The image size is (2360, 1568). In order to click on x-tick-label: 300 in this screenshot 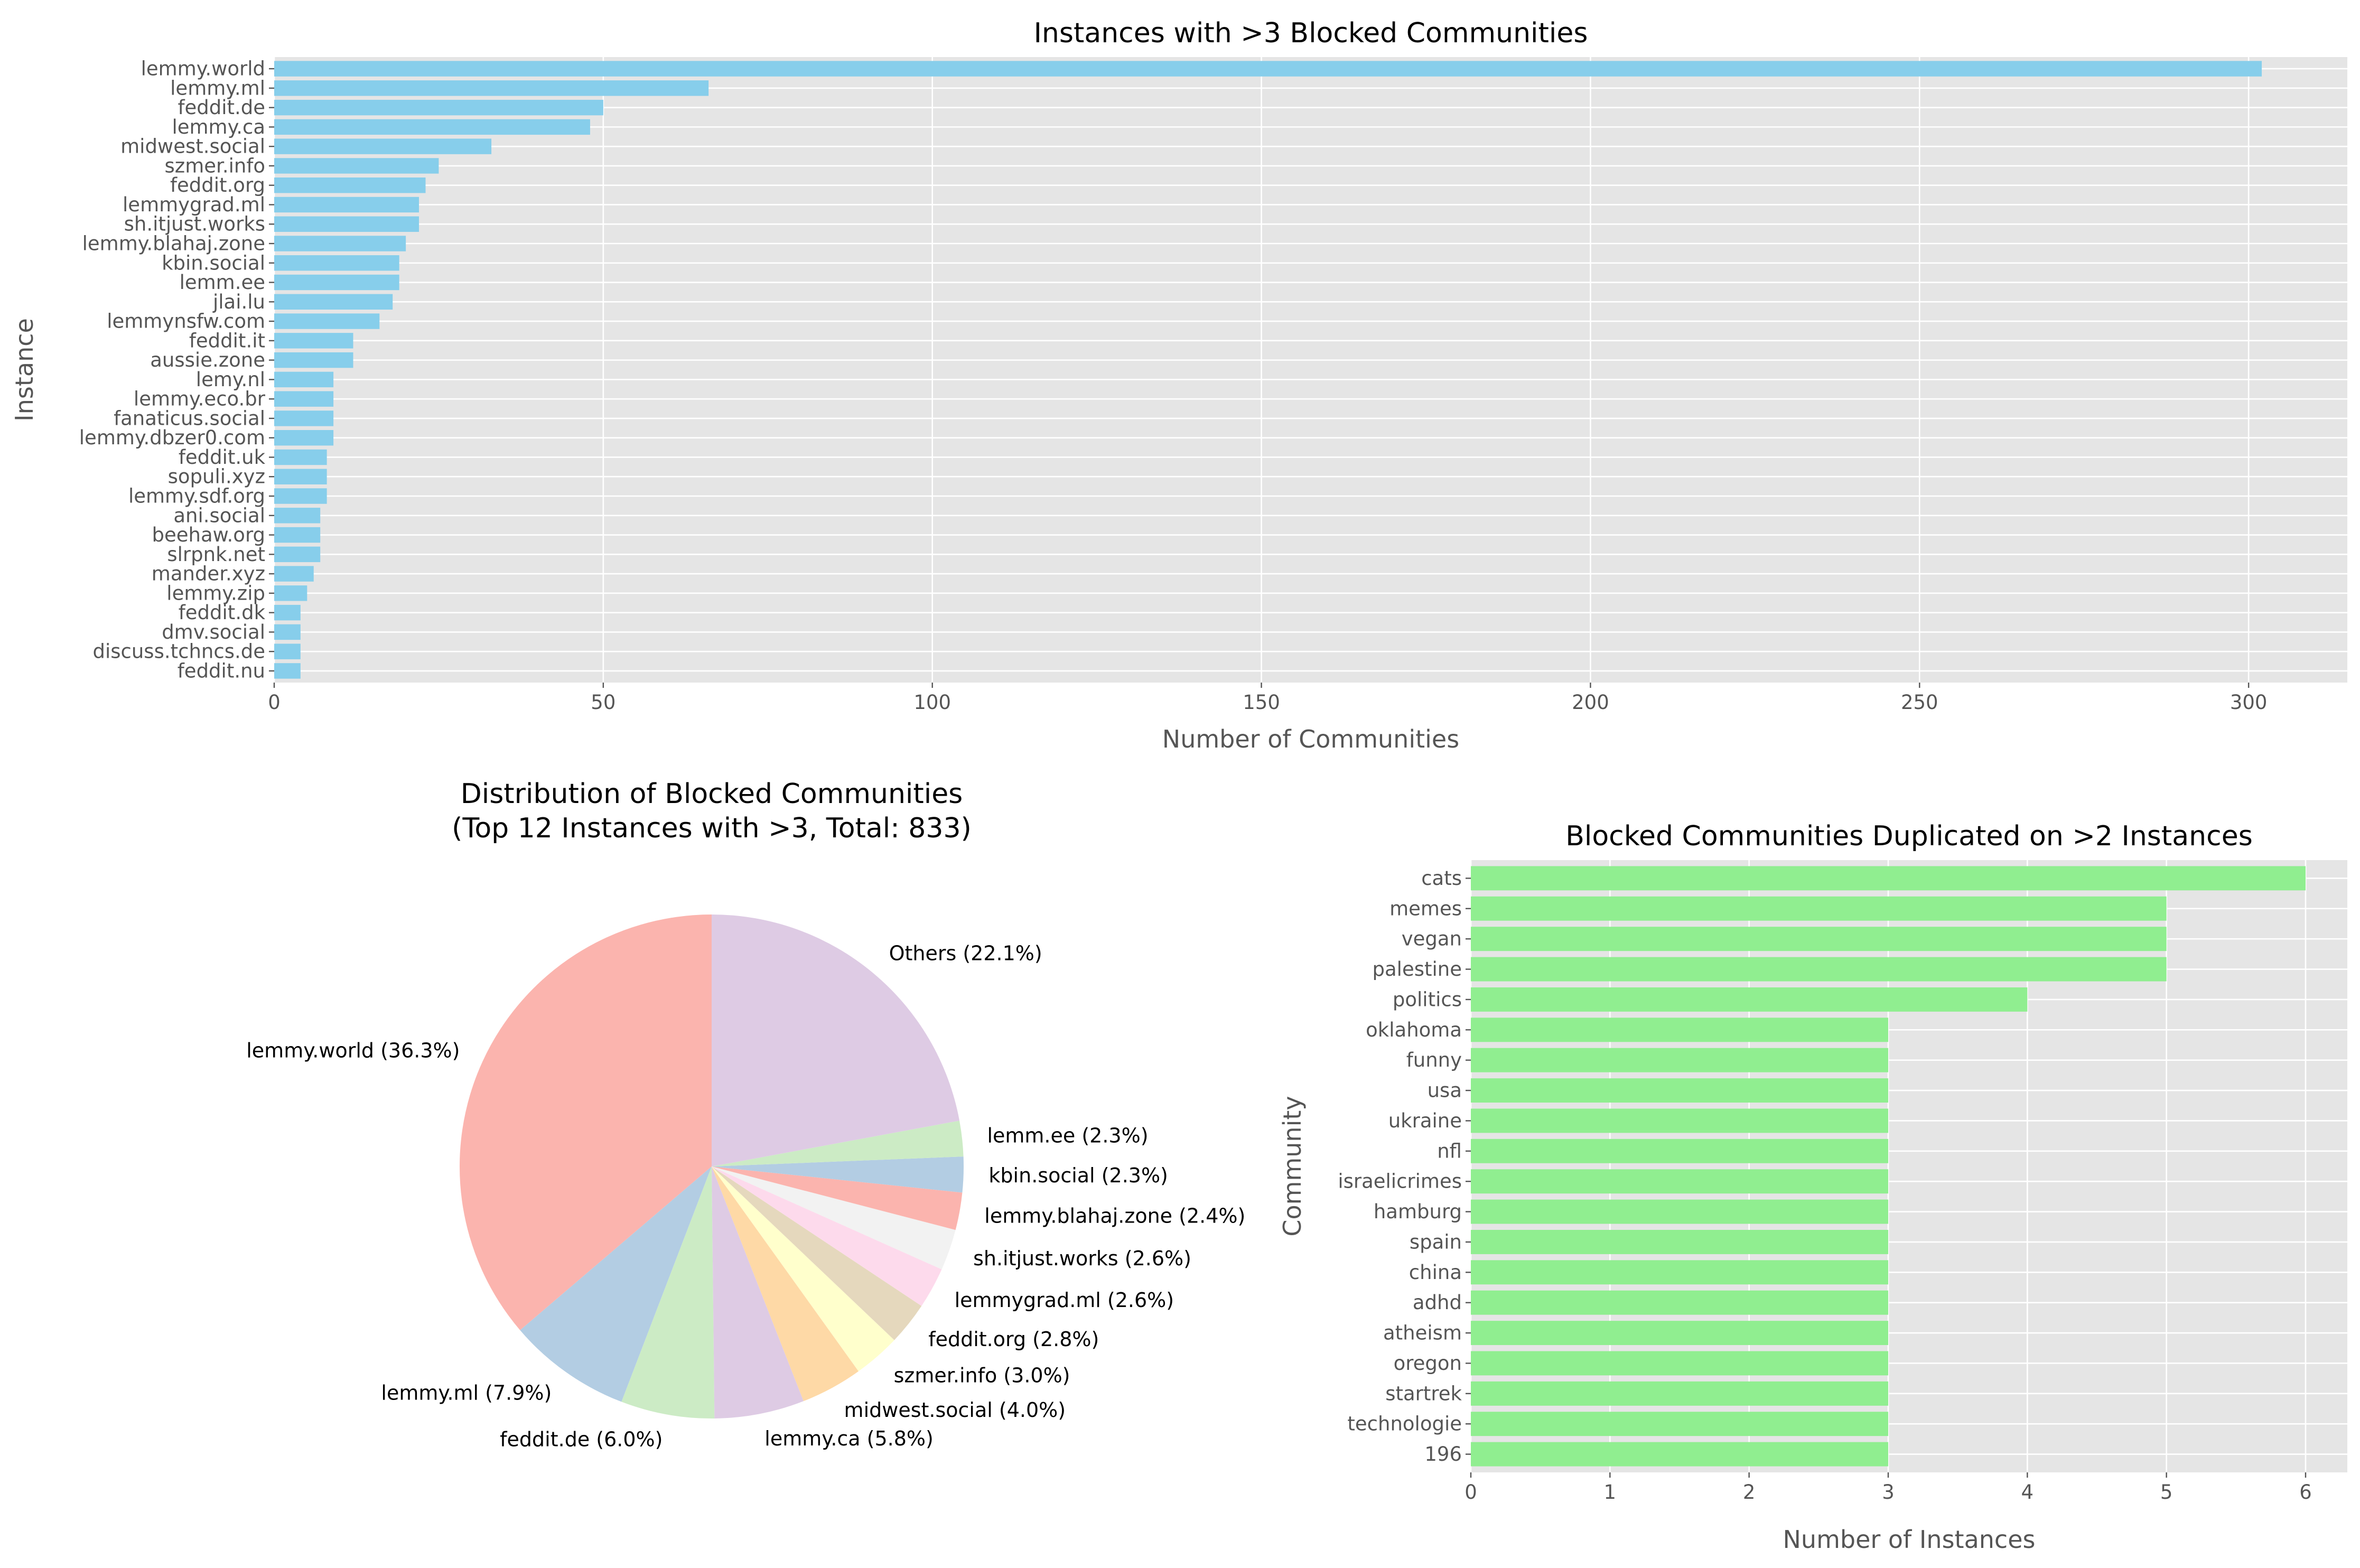, I will do `click(2249, 702)`.